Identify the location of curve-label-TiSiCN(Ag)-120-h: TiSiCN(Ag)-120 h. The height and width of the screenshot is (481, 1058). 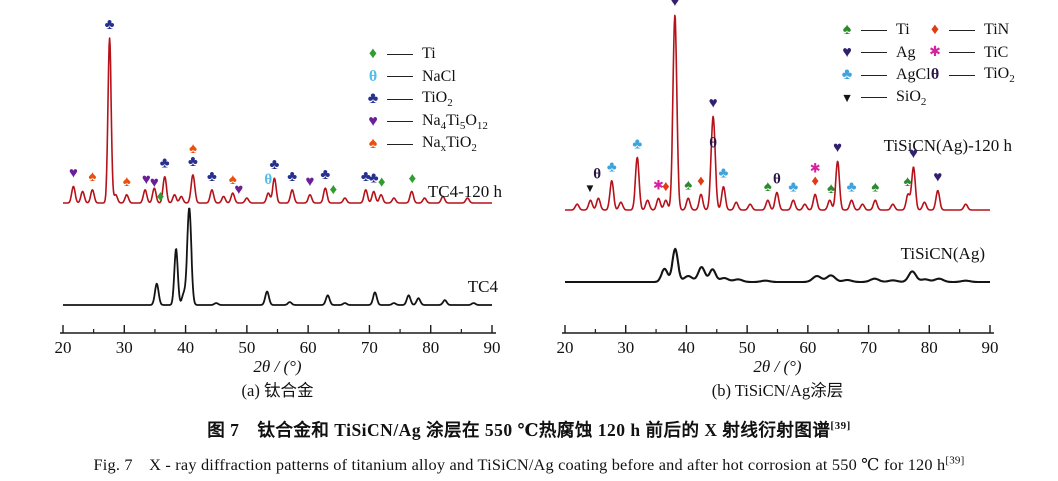
(948, 145).